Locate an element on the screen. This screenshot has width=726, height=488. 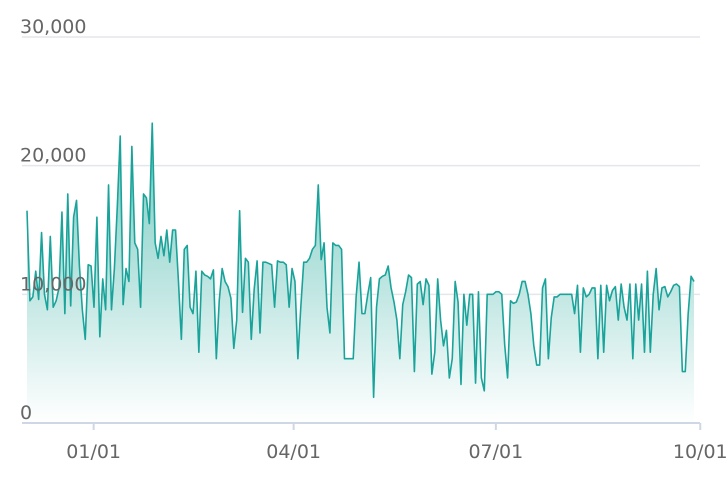
y-tick-label: 10,000 is located at coordinates (53, 284).